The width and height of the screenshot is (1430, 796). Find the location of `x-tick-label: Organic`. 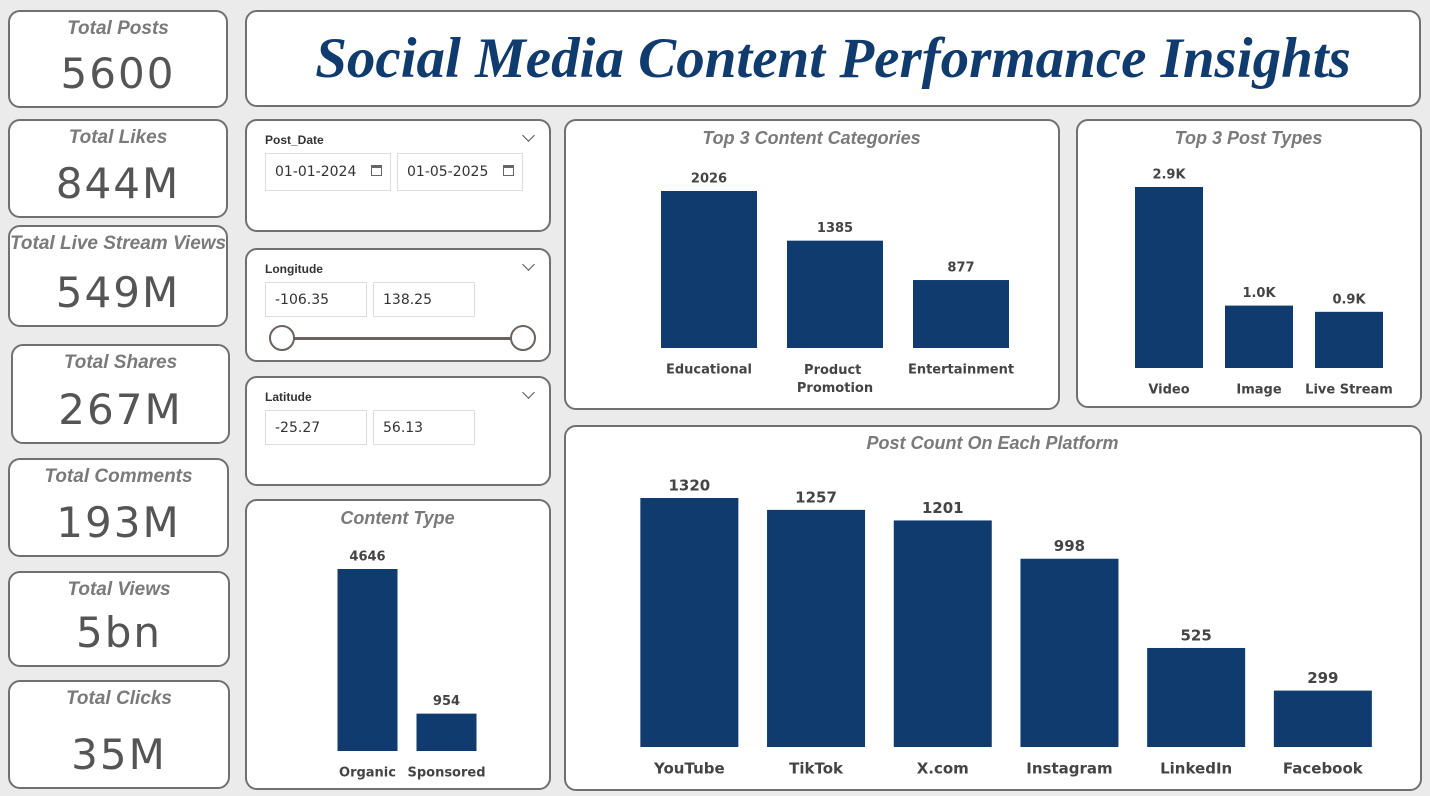

x-tick-label: Organic is located at coordinates (367, 773).